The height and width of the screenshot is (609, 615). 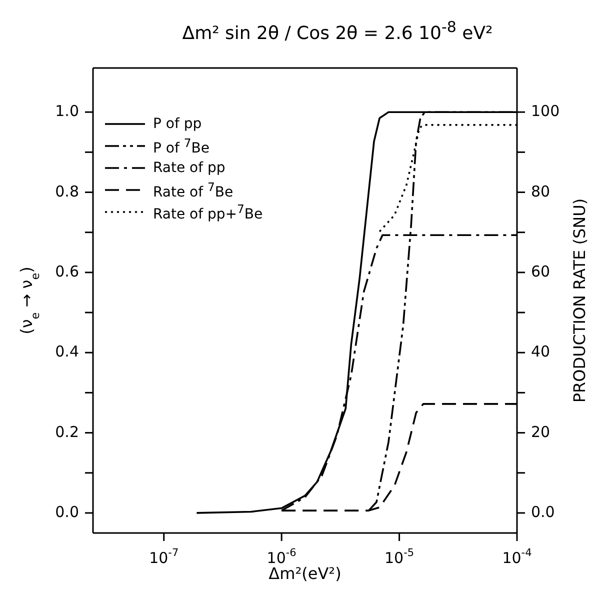 What do you see at coordinates (67, 431) in the screenshot?
I see `y-tick-label: 0.2` at bounding box center [67, 431].